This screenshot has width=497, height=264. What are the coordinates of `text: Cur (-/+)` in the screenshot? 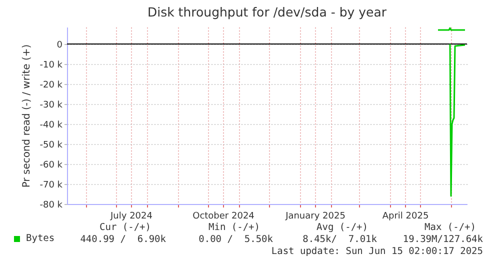 It's located at (125, 227).